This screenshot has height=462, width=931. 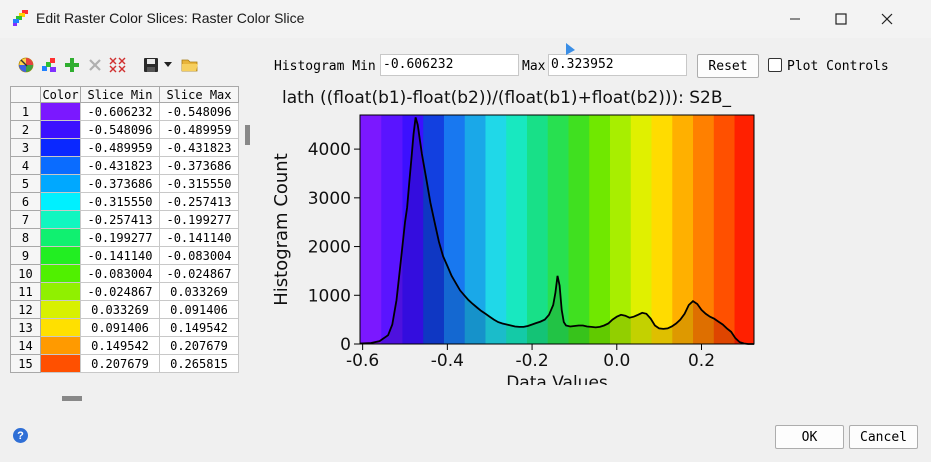 I want to click on reset-button: Reset, so click(x=728, y=66).